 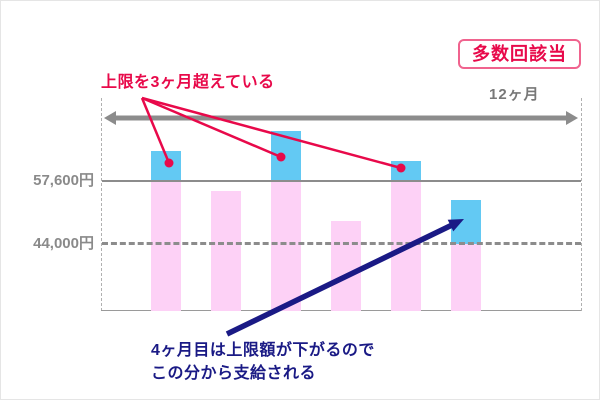 I want to click on bar-3-base-segment, so click(x=286, y=246).